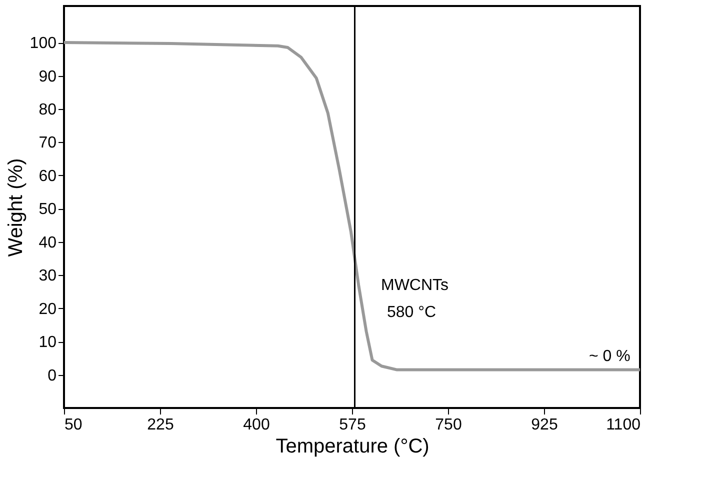 This screenshot has height=477, width=712. Describe the element at coordinates (47, 343) in the screenshot. I see `y-tick-label: 10` at that location.